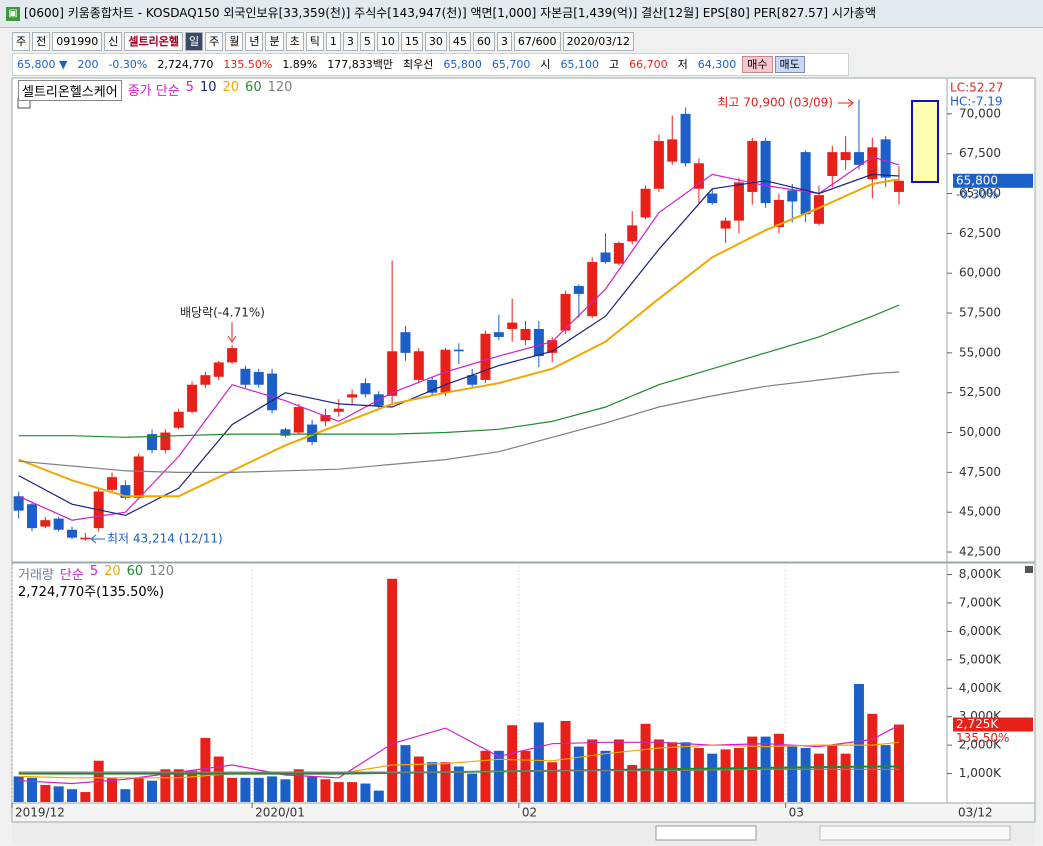  I want to click on range-label: HC:-7.19, so click(976, 102).